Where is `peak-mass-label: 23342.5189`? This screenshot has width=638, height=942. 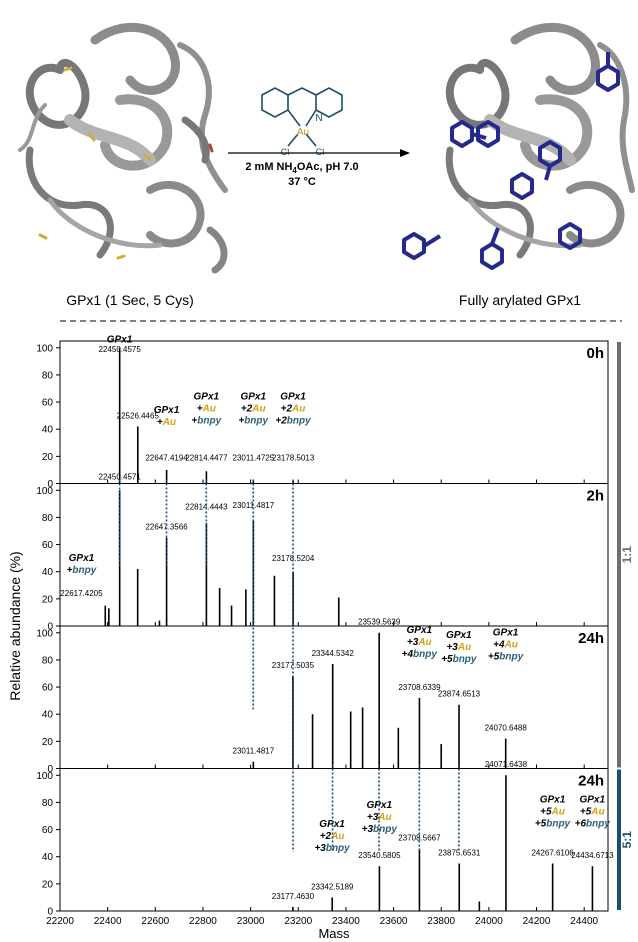
peak-mass-label: 23342.5189 is located at coordinates (332, 886).